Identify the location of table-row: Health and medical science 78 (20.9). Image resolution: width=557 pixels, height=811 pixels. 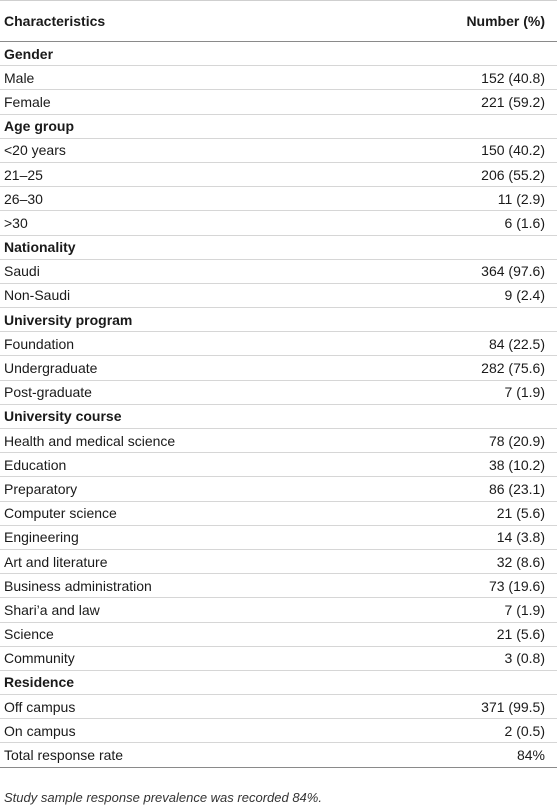
(278, 441).